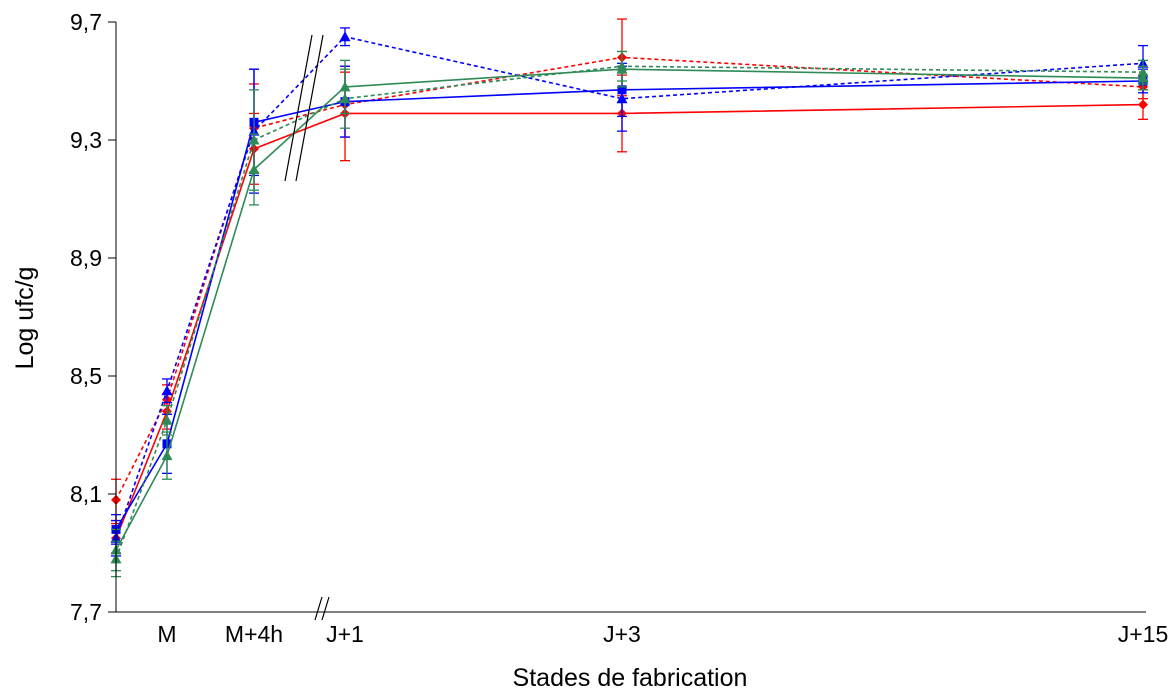 The width and height of the screenshot is (1173, 693). What do you see at coordinates (86, 140) in the screenshot?
I see `y-tick-label: 9,3` at bounding box center [86, 140].